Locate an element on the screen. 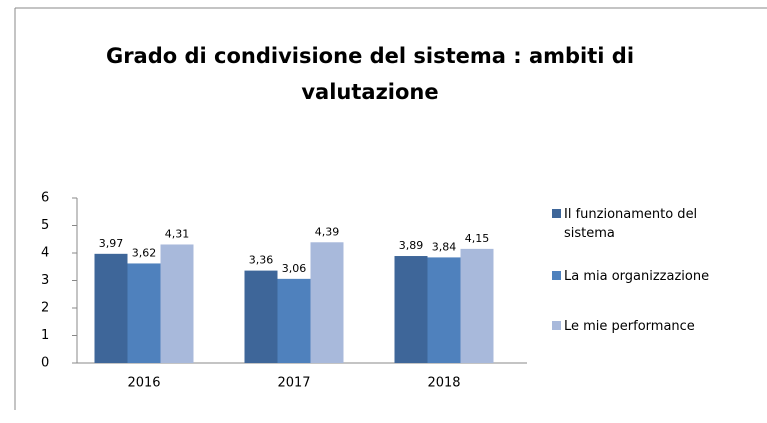 Image resolution: width=767 pixels, height=423 pixels. x-tick-label: 2016 is located at coordinates (143, 383).